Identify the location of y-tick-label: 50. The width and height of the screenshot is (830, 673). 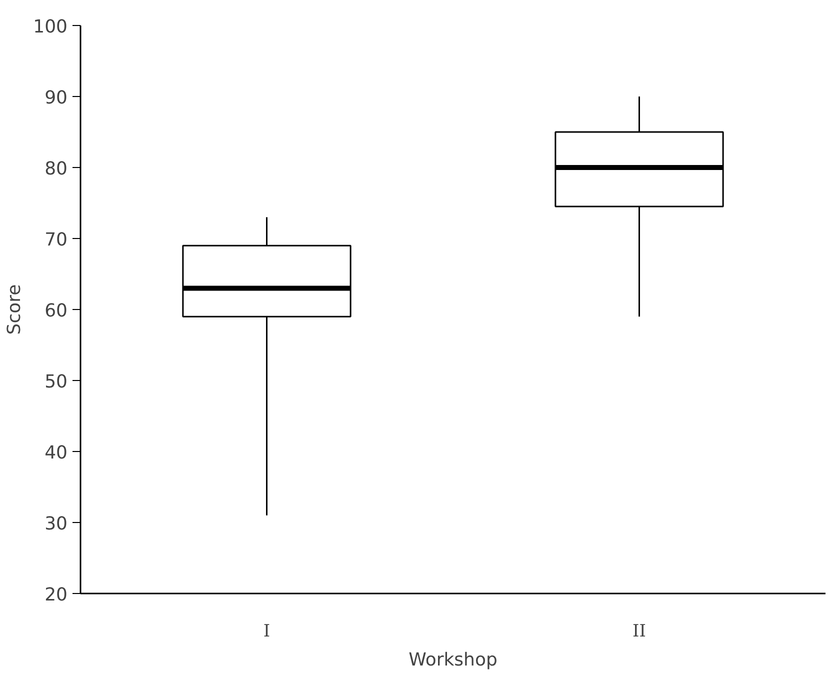
(56, 382).